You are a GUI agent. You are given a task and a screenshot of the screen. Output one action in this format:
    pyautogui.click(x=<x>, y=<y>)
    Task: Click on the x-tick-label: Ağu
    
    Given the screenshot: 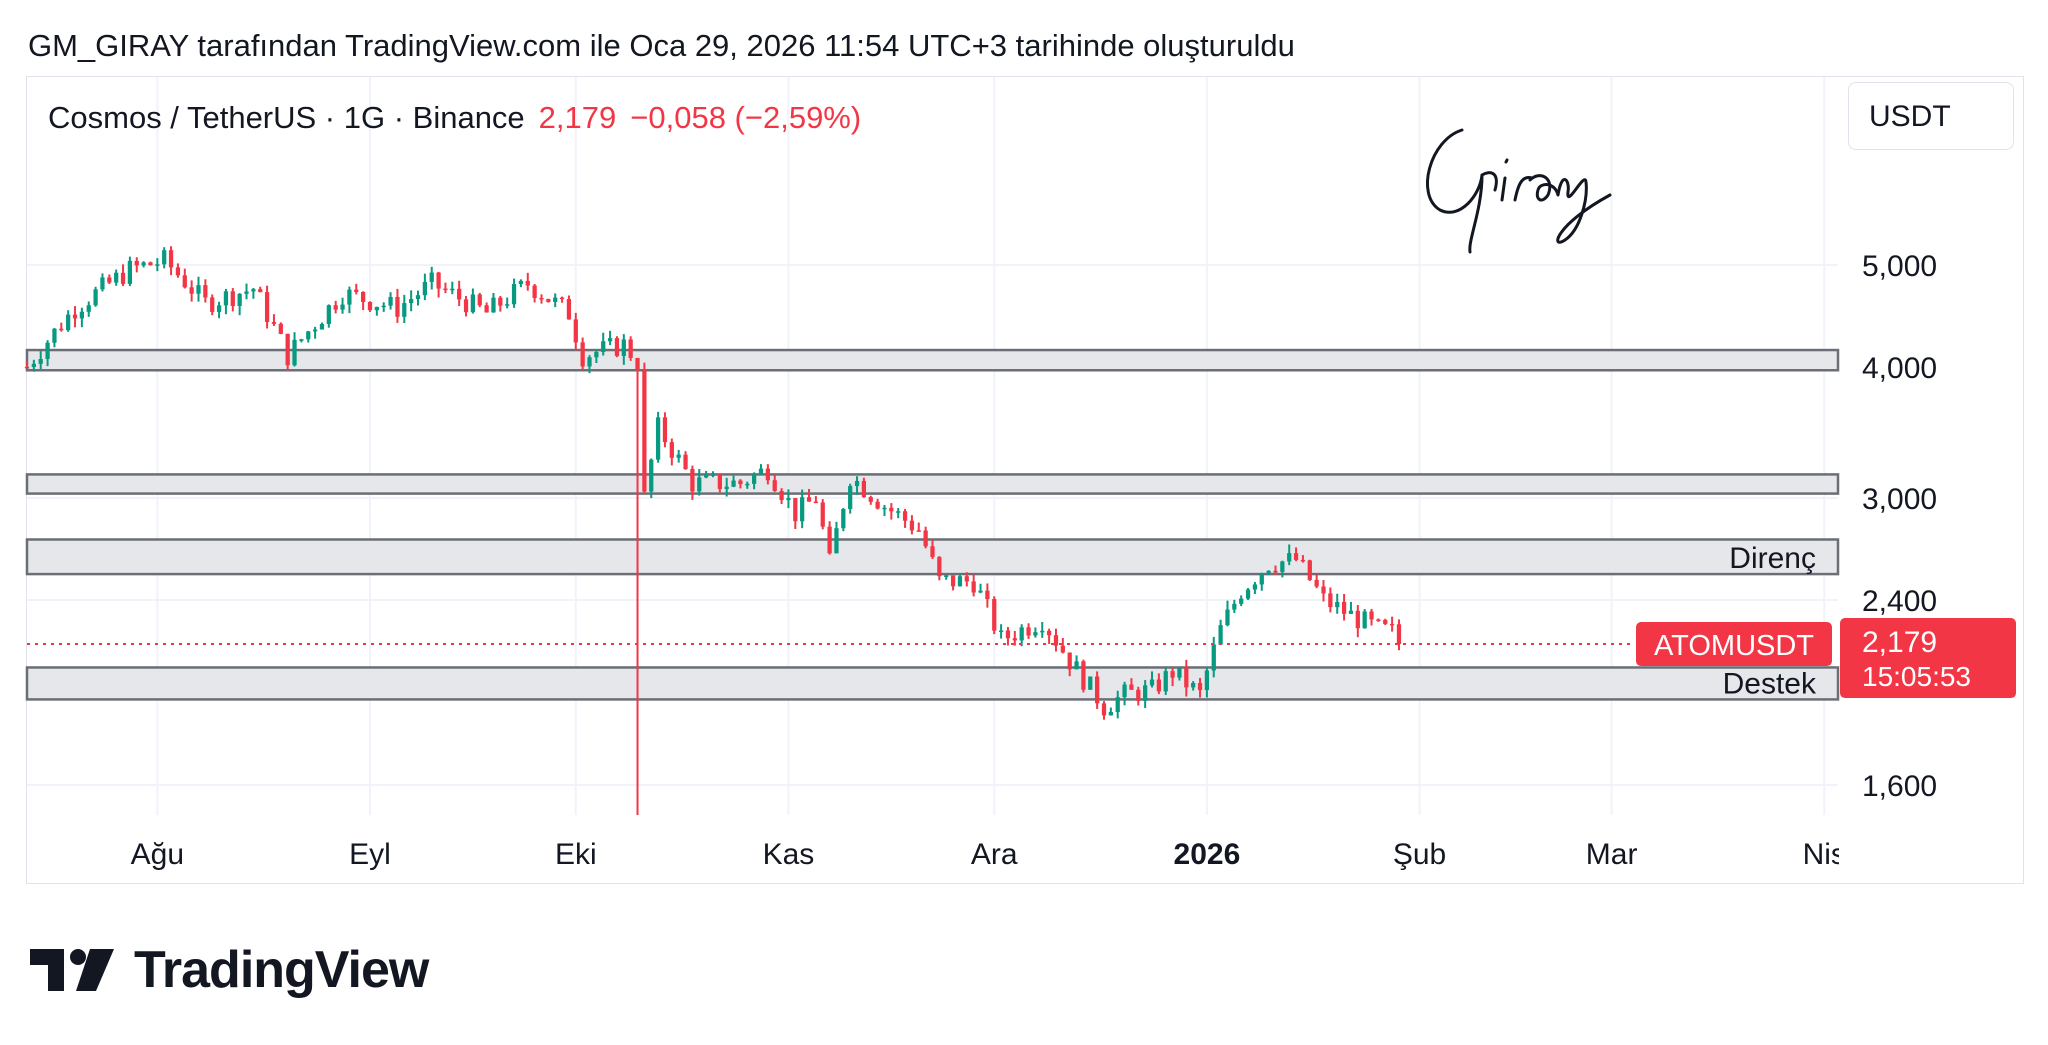 What is the action you would take?
    pyautogui.click(x=157, y=854)
    